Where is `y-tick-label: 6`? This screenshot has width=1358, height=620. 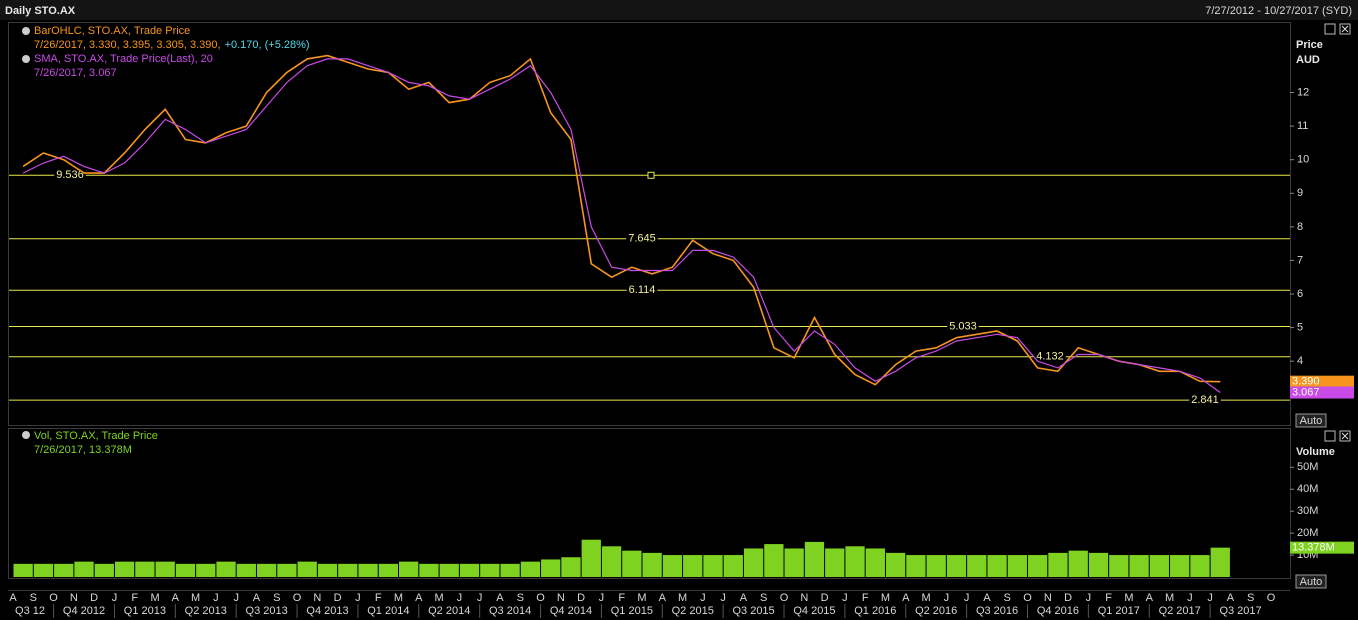
y-tick-label: 6 is located at coordinates (1300, 294).